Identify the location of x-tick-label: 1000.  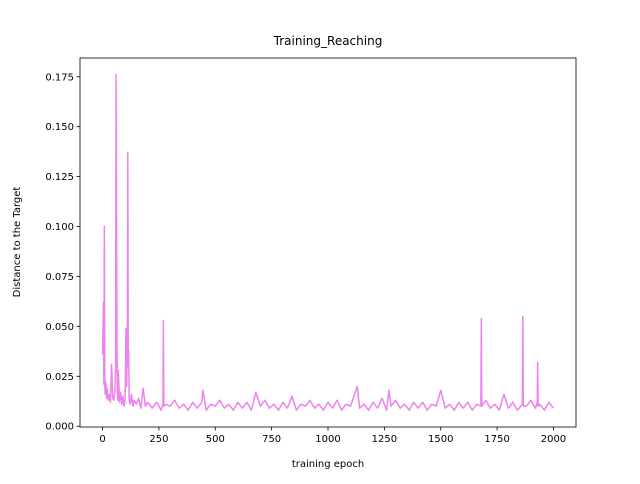
(327, 439).